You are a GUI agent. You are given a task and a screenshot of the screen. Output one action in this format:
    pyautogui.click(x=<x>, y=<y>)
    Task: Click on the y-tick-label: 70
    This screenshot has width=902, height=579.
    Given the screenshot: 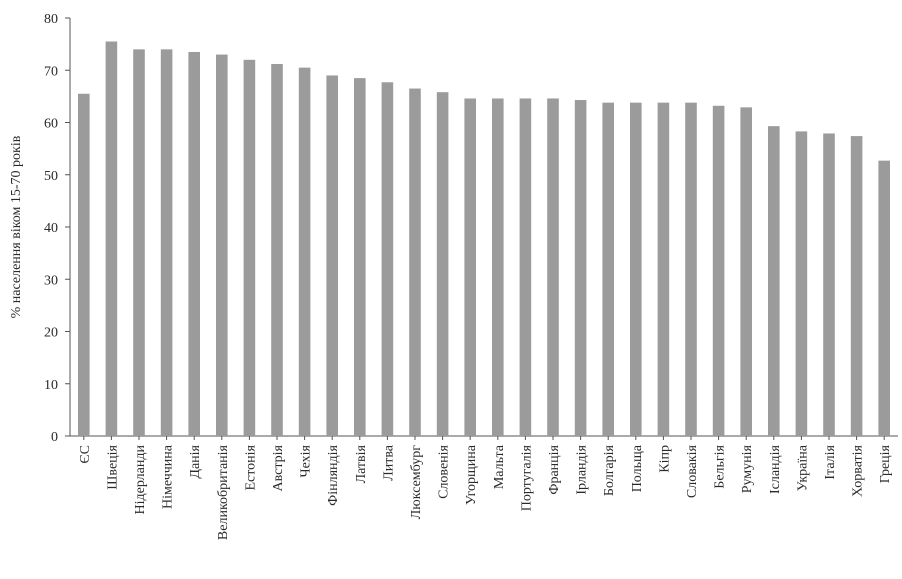 What is the action you would take?
    pyautogui.click(x=51, y=71)
    